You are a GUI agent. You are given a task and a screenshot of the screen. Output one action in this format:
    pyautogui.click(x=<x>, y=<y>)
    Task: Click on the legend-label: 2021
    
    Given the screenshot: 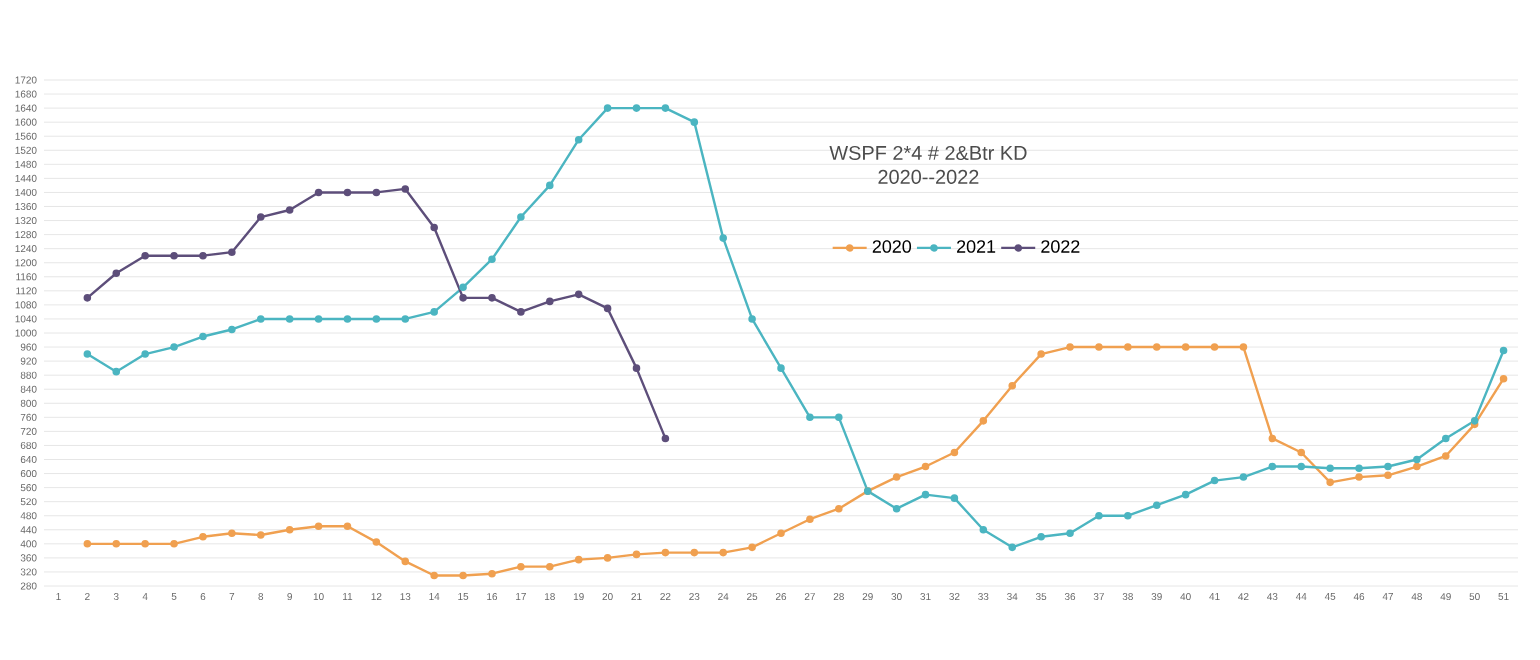 What is the action you would take?
    pyautogui.click(x=976, y=246)
    